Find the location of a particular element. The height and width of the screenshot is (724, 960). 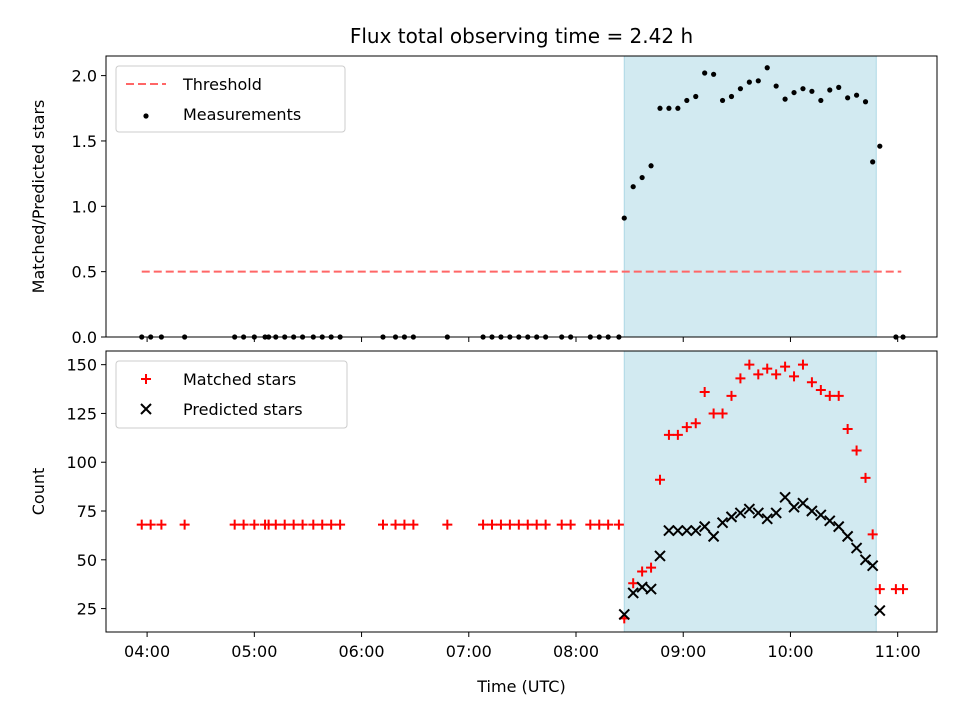

x-tick-label: 10:00 is located at coordinates (790, 651).